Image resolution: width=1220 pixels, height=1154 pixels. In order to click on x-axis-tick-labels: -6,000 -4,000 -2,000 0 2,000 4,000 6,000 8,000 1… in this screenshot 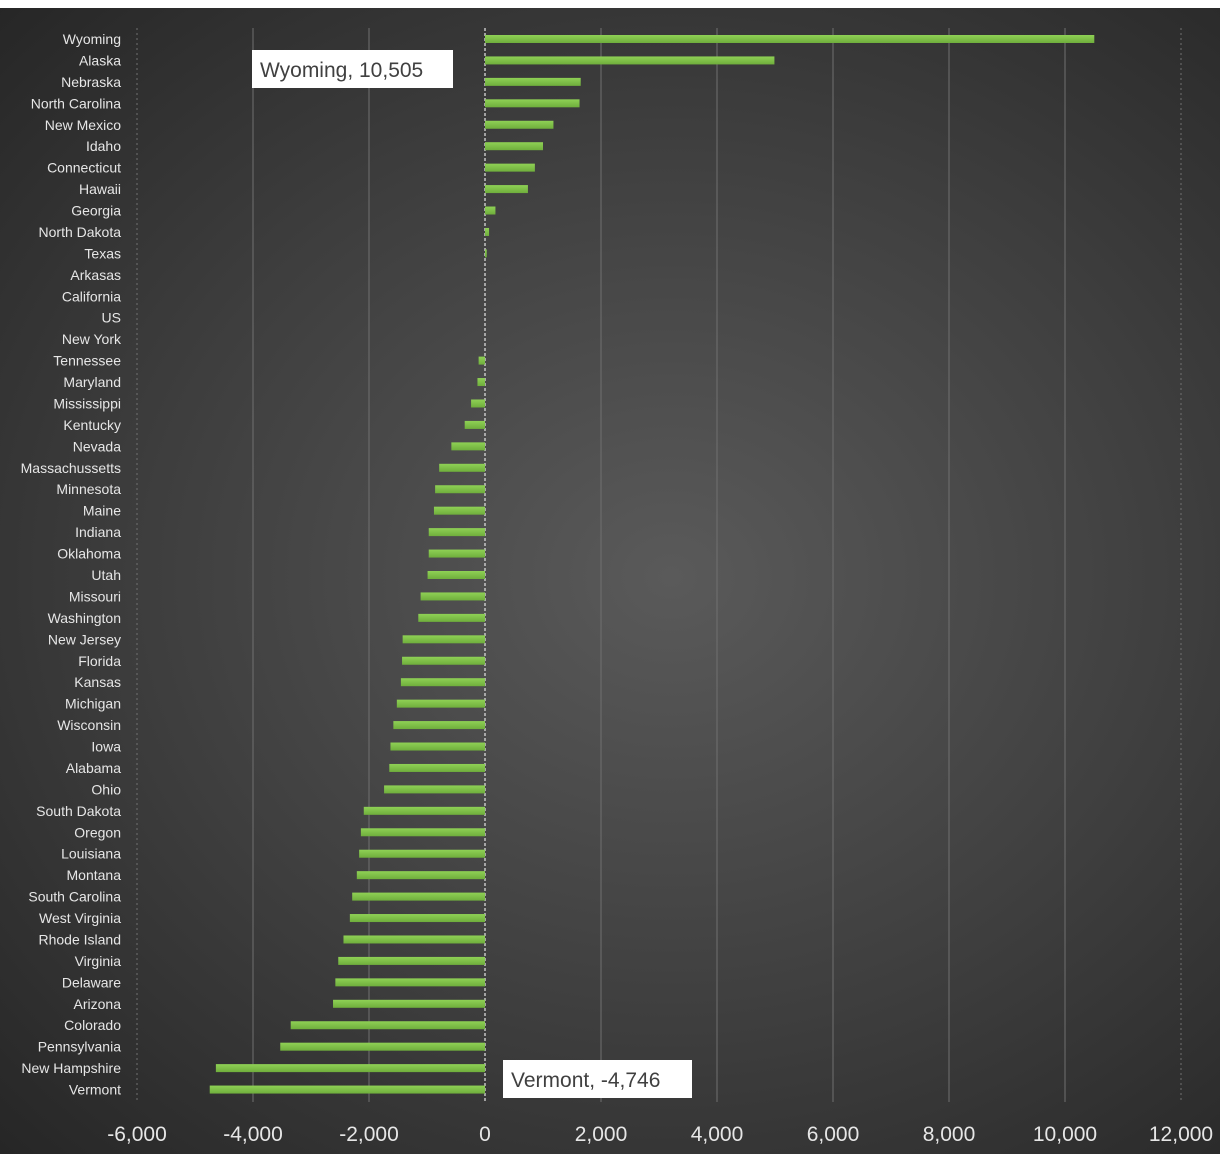, I will do `click(660, 1134)`.